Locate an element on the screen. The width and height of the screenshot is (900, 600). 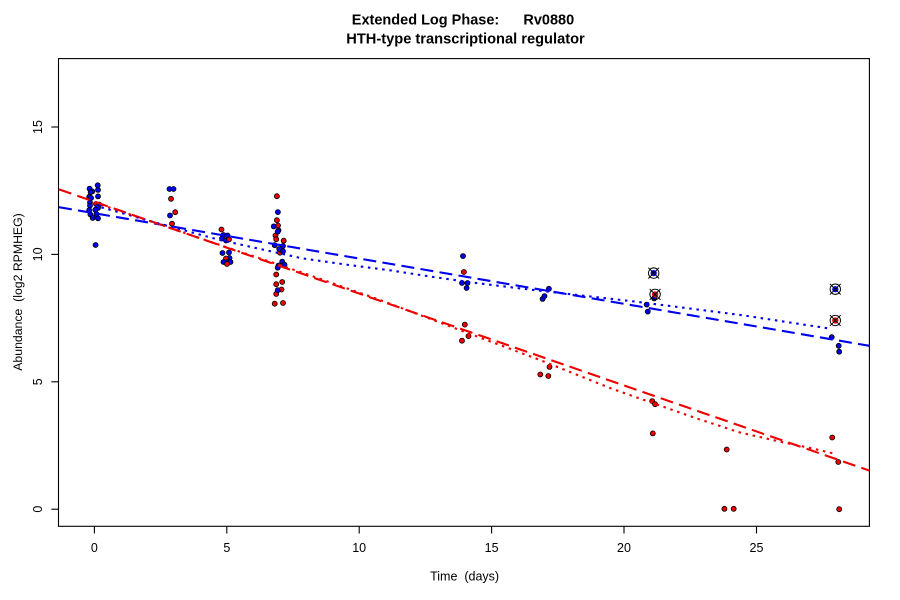
svg-text: 20 is located at coordinates (624, 548).